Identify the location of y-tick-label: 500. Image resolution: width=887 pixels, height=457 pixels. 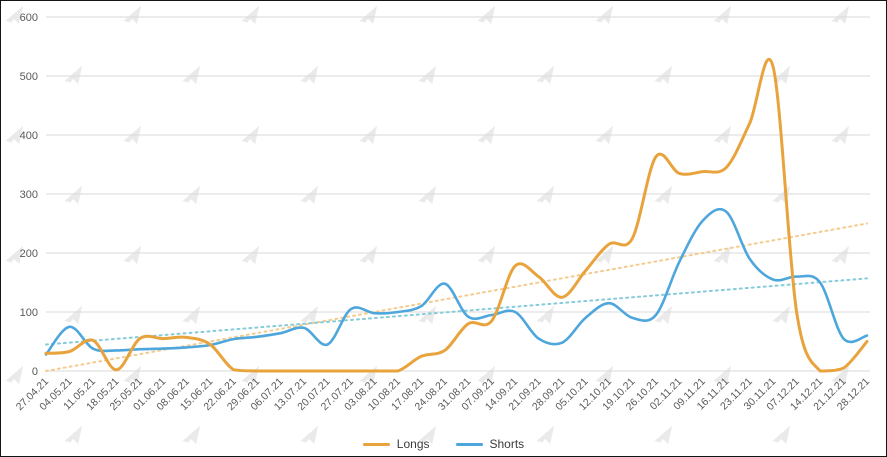
(29, 77).